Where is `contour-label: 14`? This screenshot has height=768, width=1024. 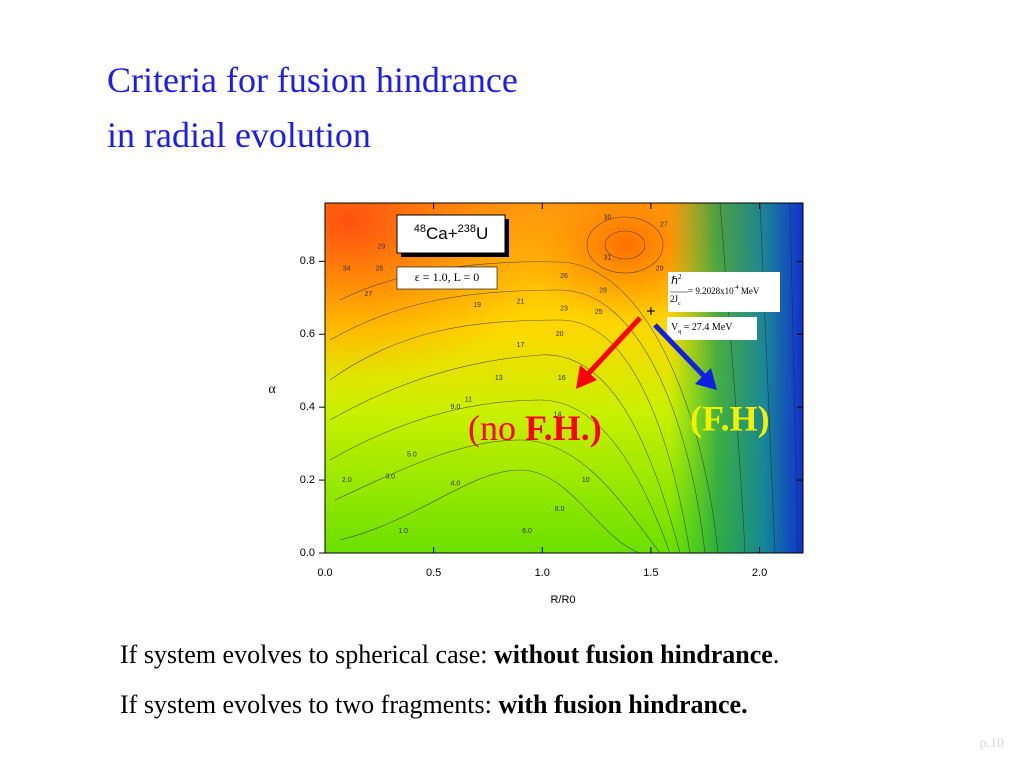
contour-label: 14 is located at coordinates (558, 414).